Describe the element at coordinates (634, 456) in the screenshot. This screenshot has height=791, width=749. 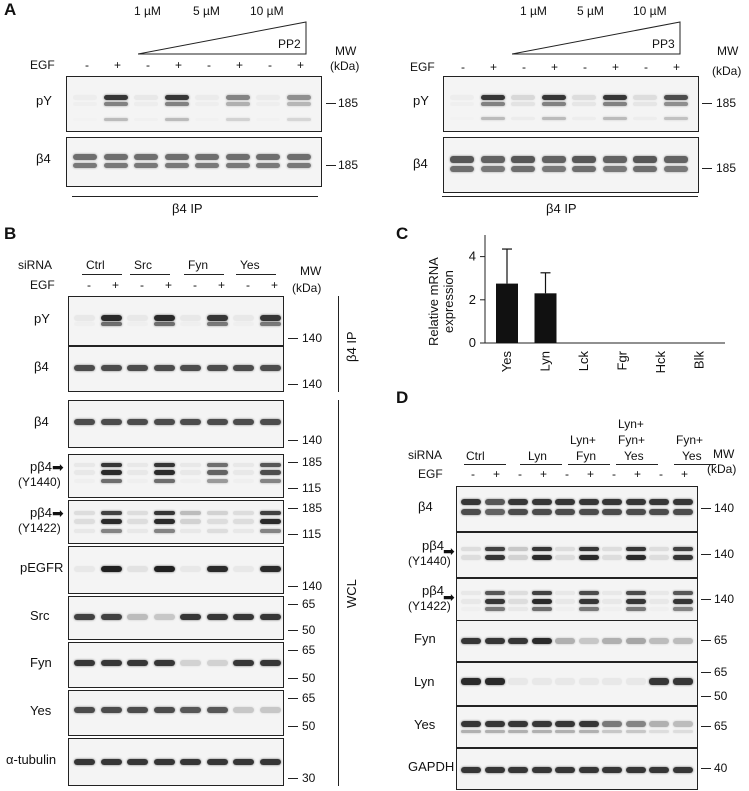
I see `sirna-group-label: Yes` at that location.